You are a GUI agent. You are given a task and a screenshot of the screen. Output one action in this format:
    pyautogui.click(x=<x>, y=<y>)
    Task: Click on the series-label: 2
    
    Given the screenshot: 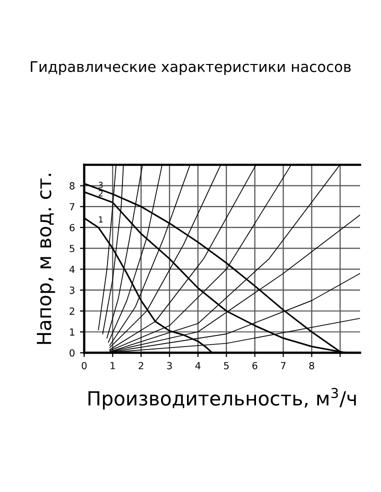 What is the action you would take?
    pyautogui.click(x=100, y=193)
    